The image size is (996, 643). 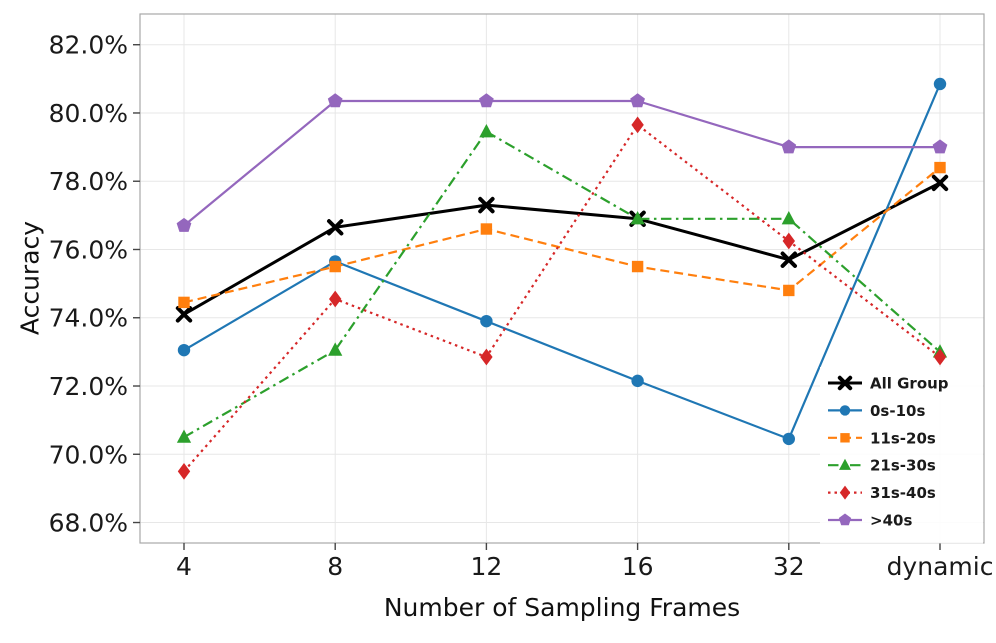 I want to click on x-tick-label: dynamic, so click(x=940, y=566).